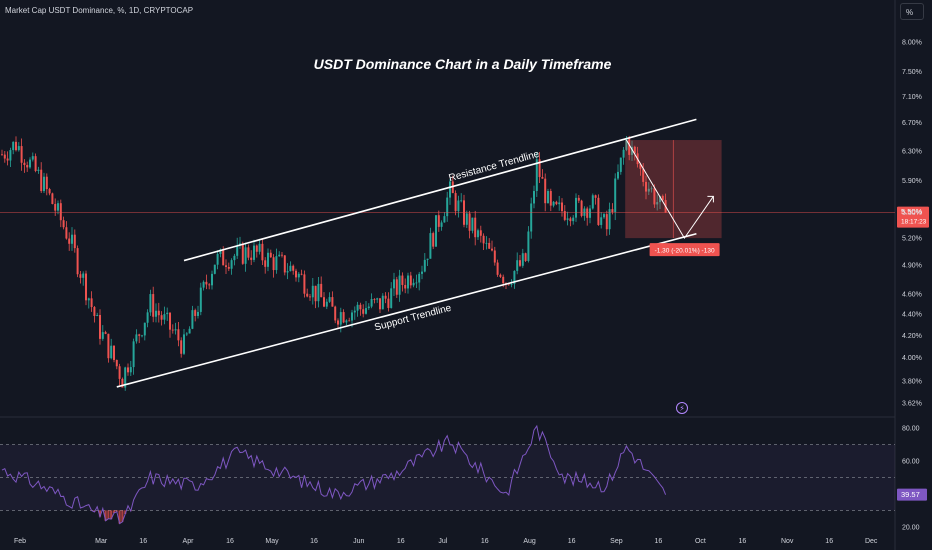 The image size is (932, 550). I want to click on y-tick-label: 3.62%, so click(912, 404).